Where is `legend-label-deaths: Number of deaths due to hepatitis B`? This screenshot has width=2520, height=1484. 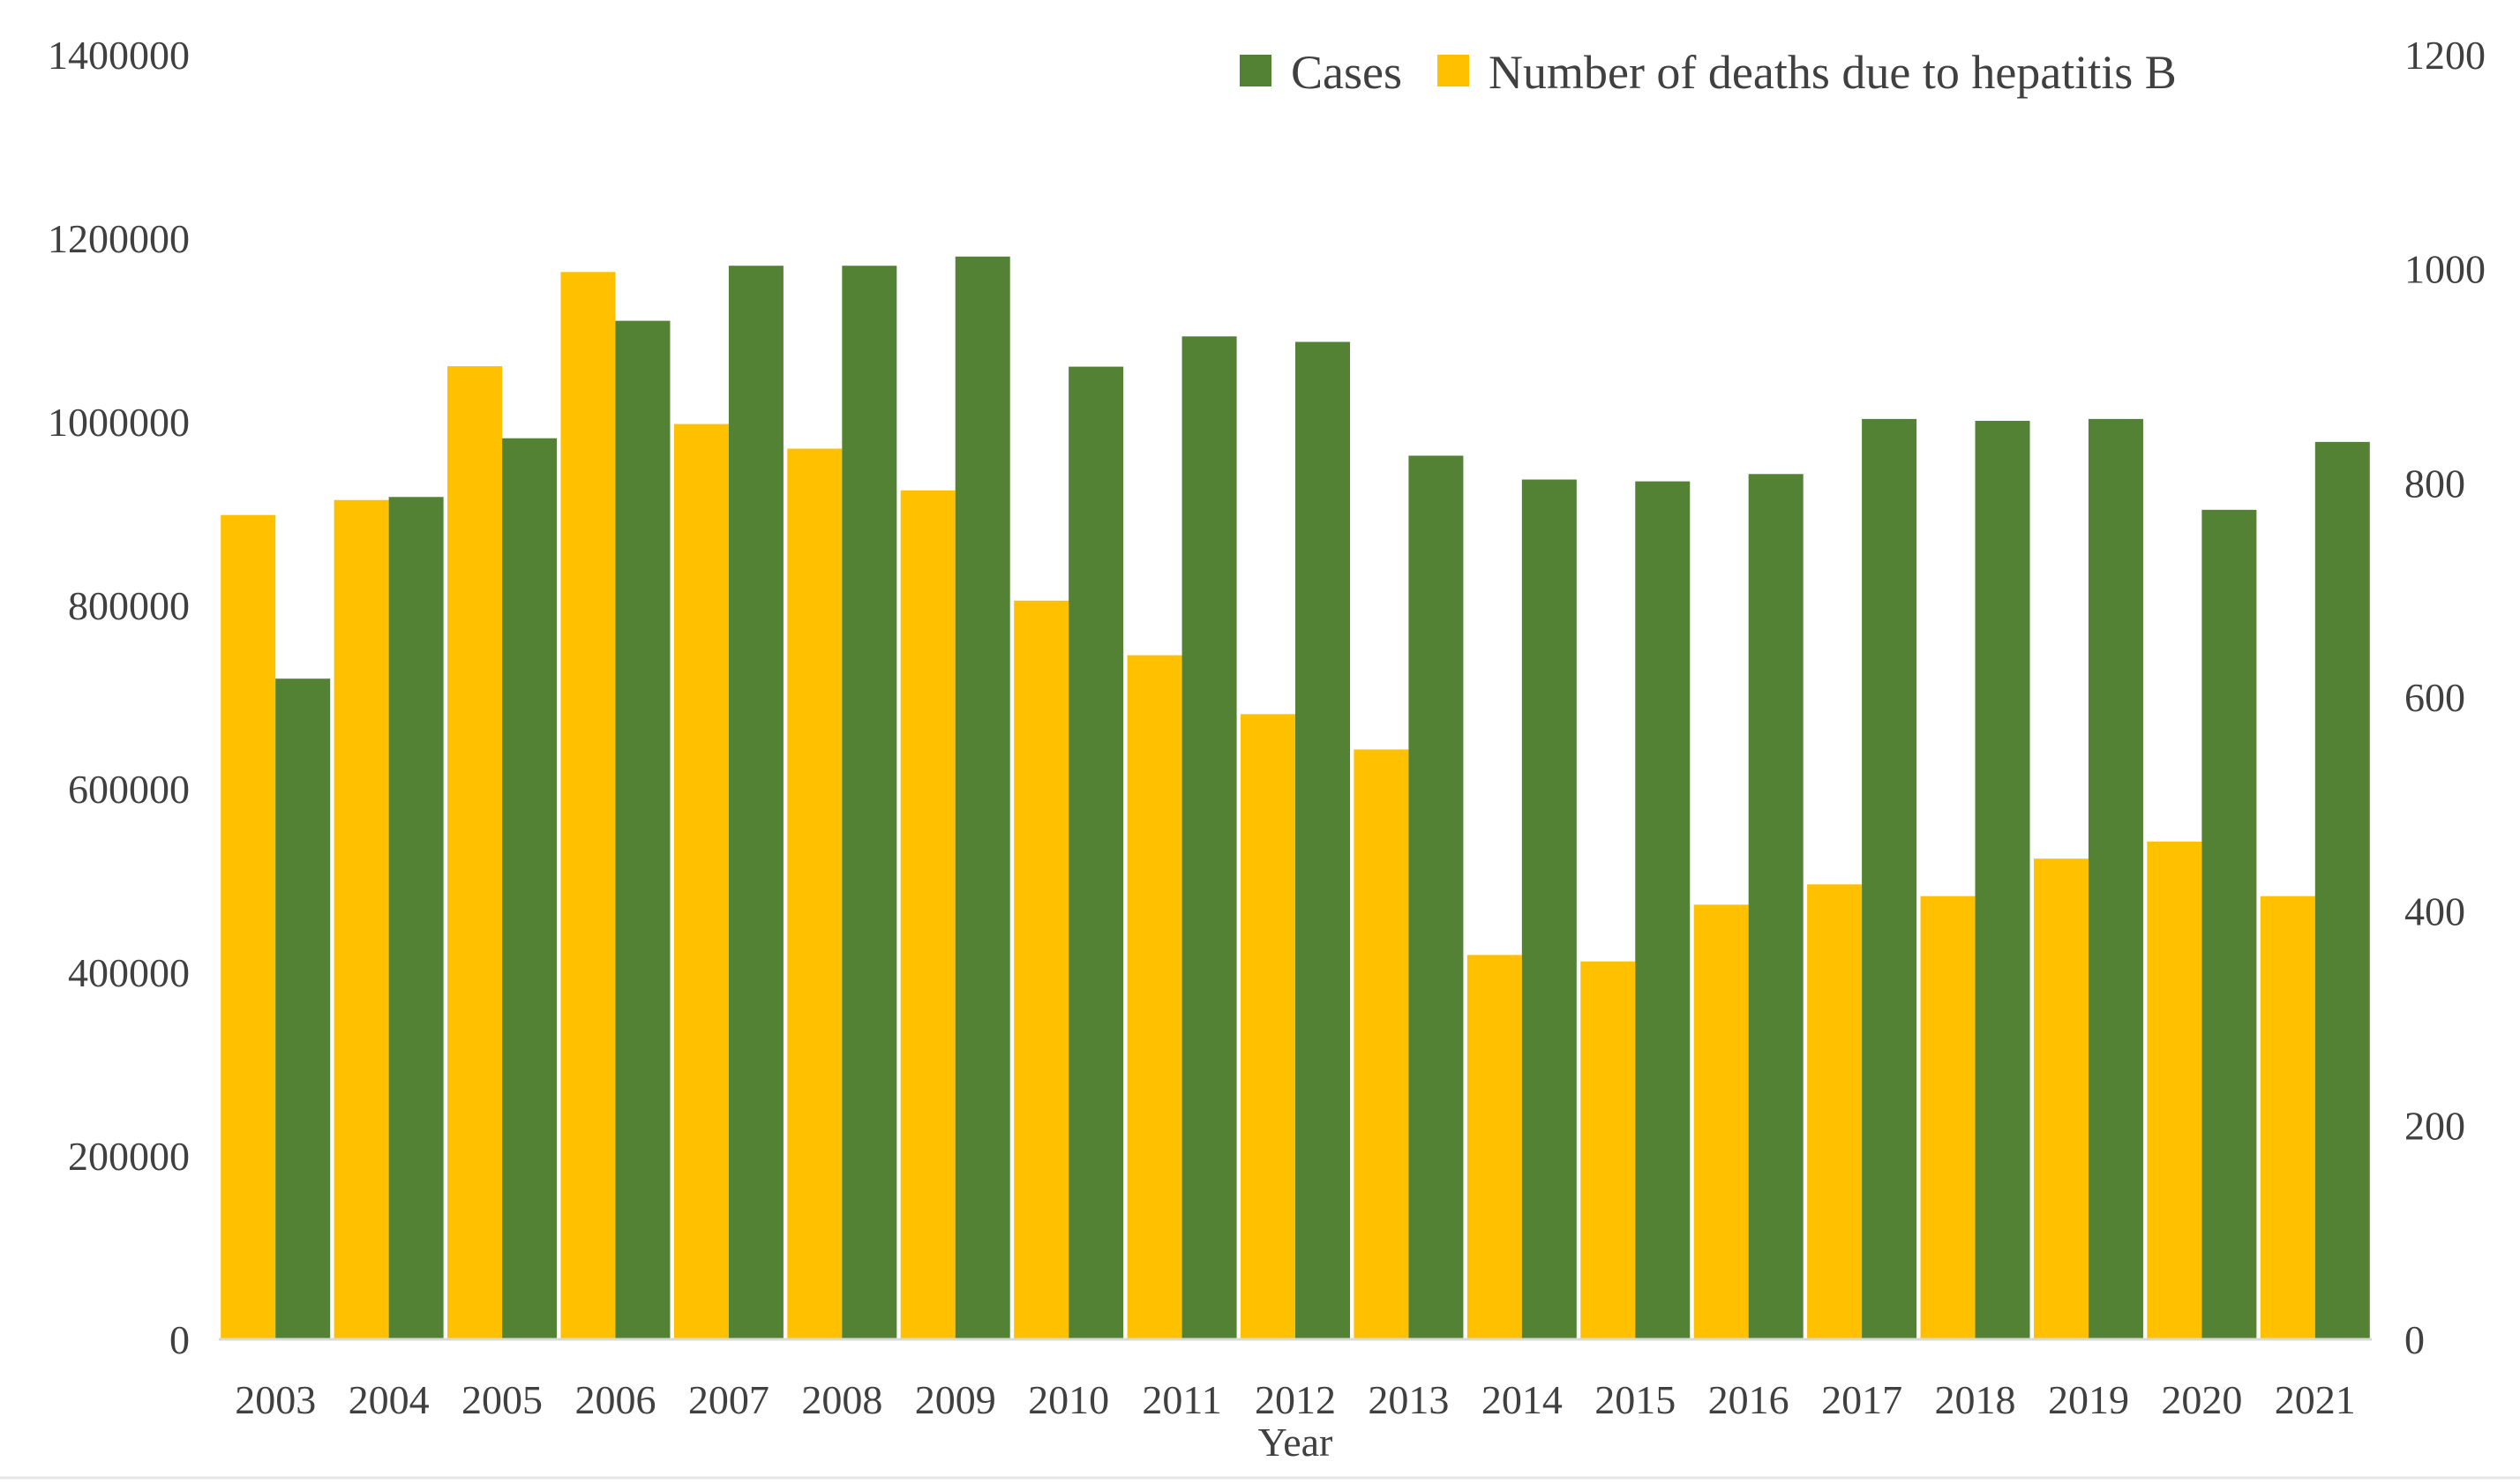
legend-label-deaths: Number of deaths due to hepatitis B is located at coordinates (1833, 72).